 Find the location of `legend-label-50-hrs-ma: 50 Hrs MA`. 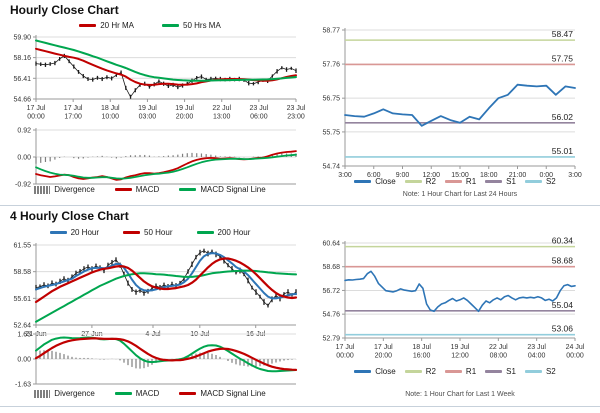

legend-label-50-hrs-ma: 50 Hrs MA is located at coordinates (202, 25).